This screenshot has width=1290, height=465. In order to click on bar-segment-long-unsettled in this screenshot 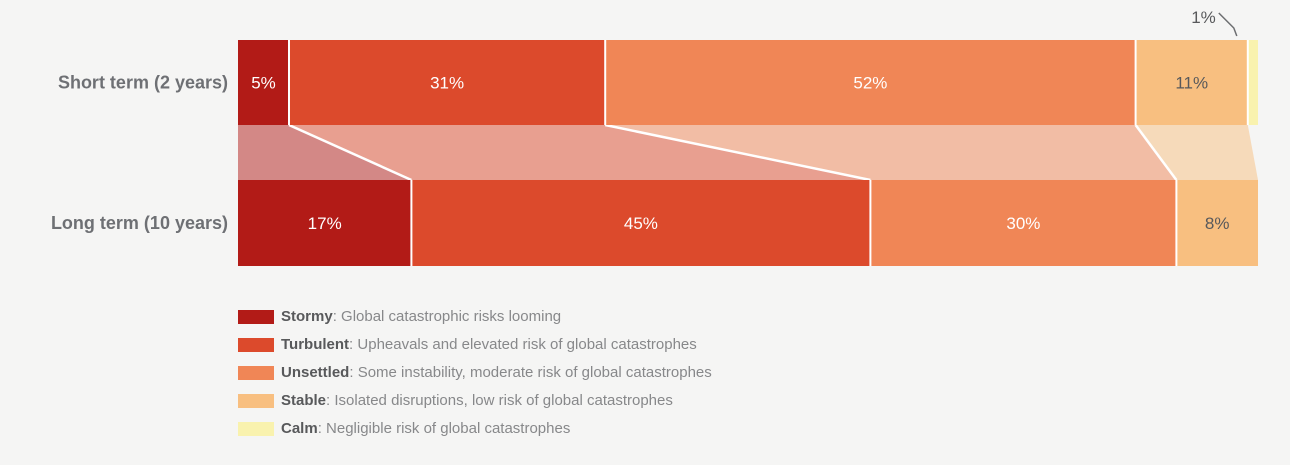, I will do `click(1023, 223)`.